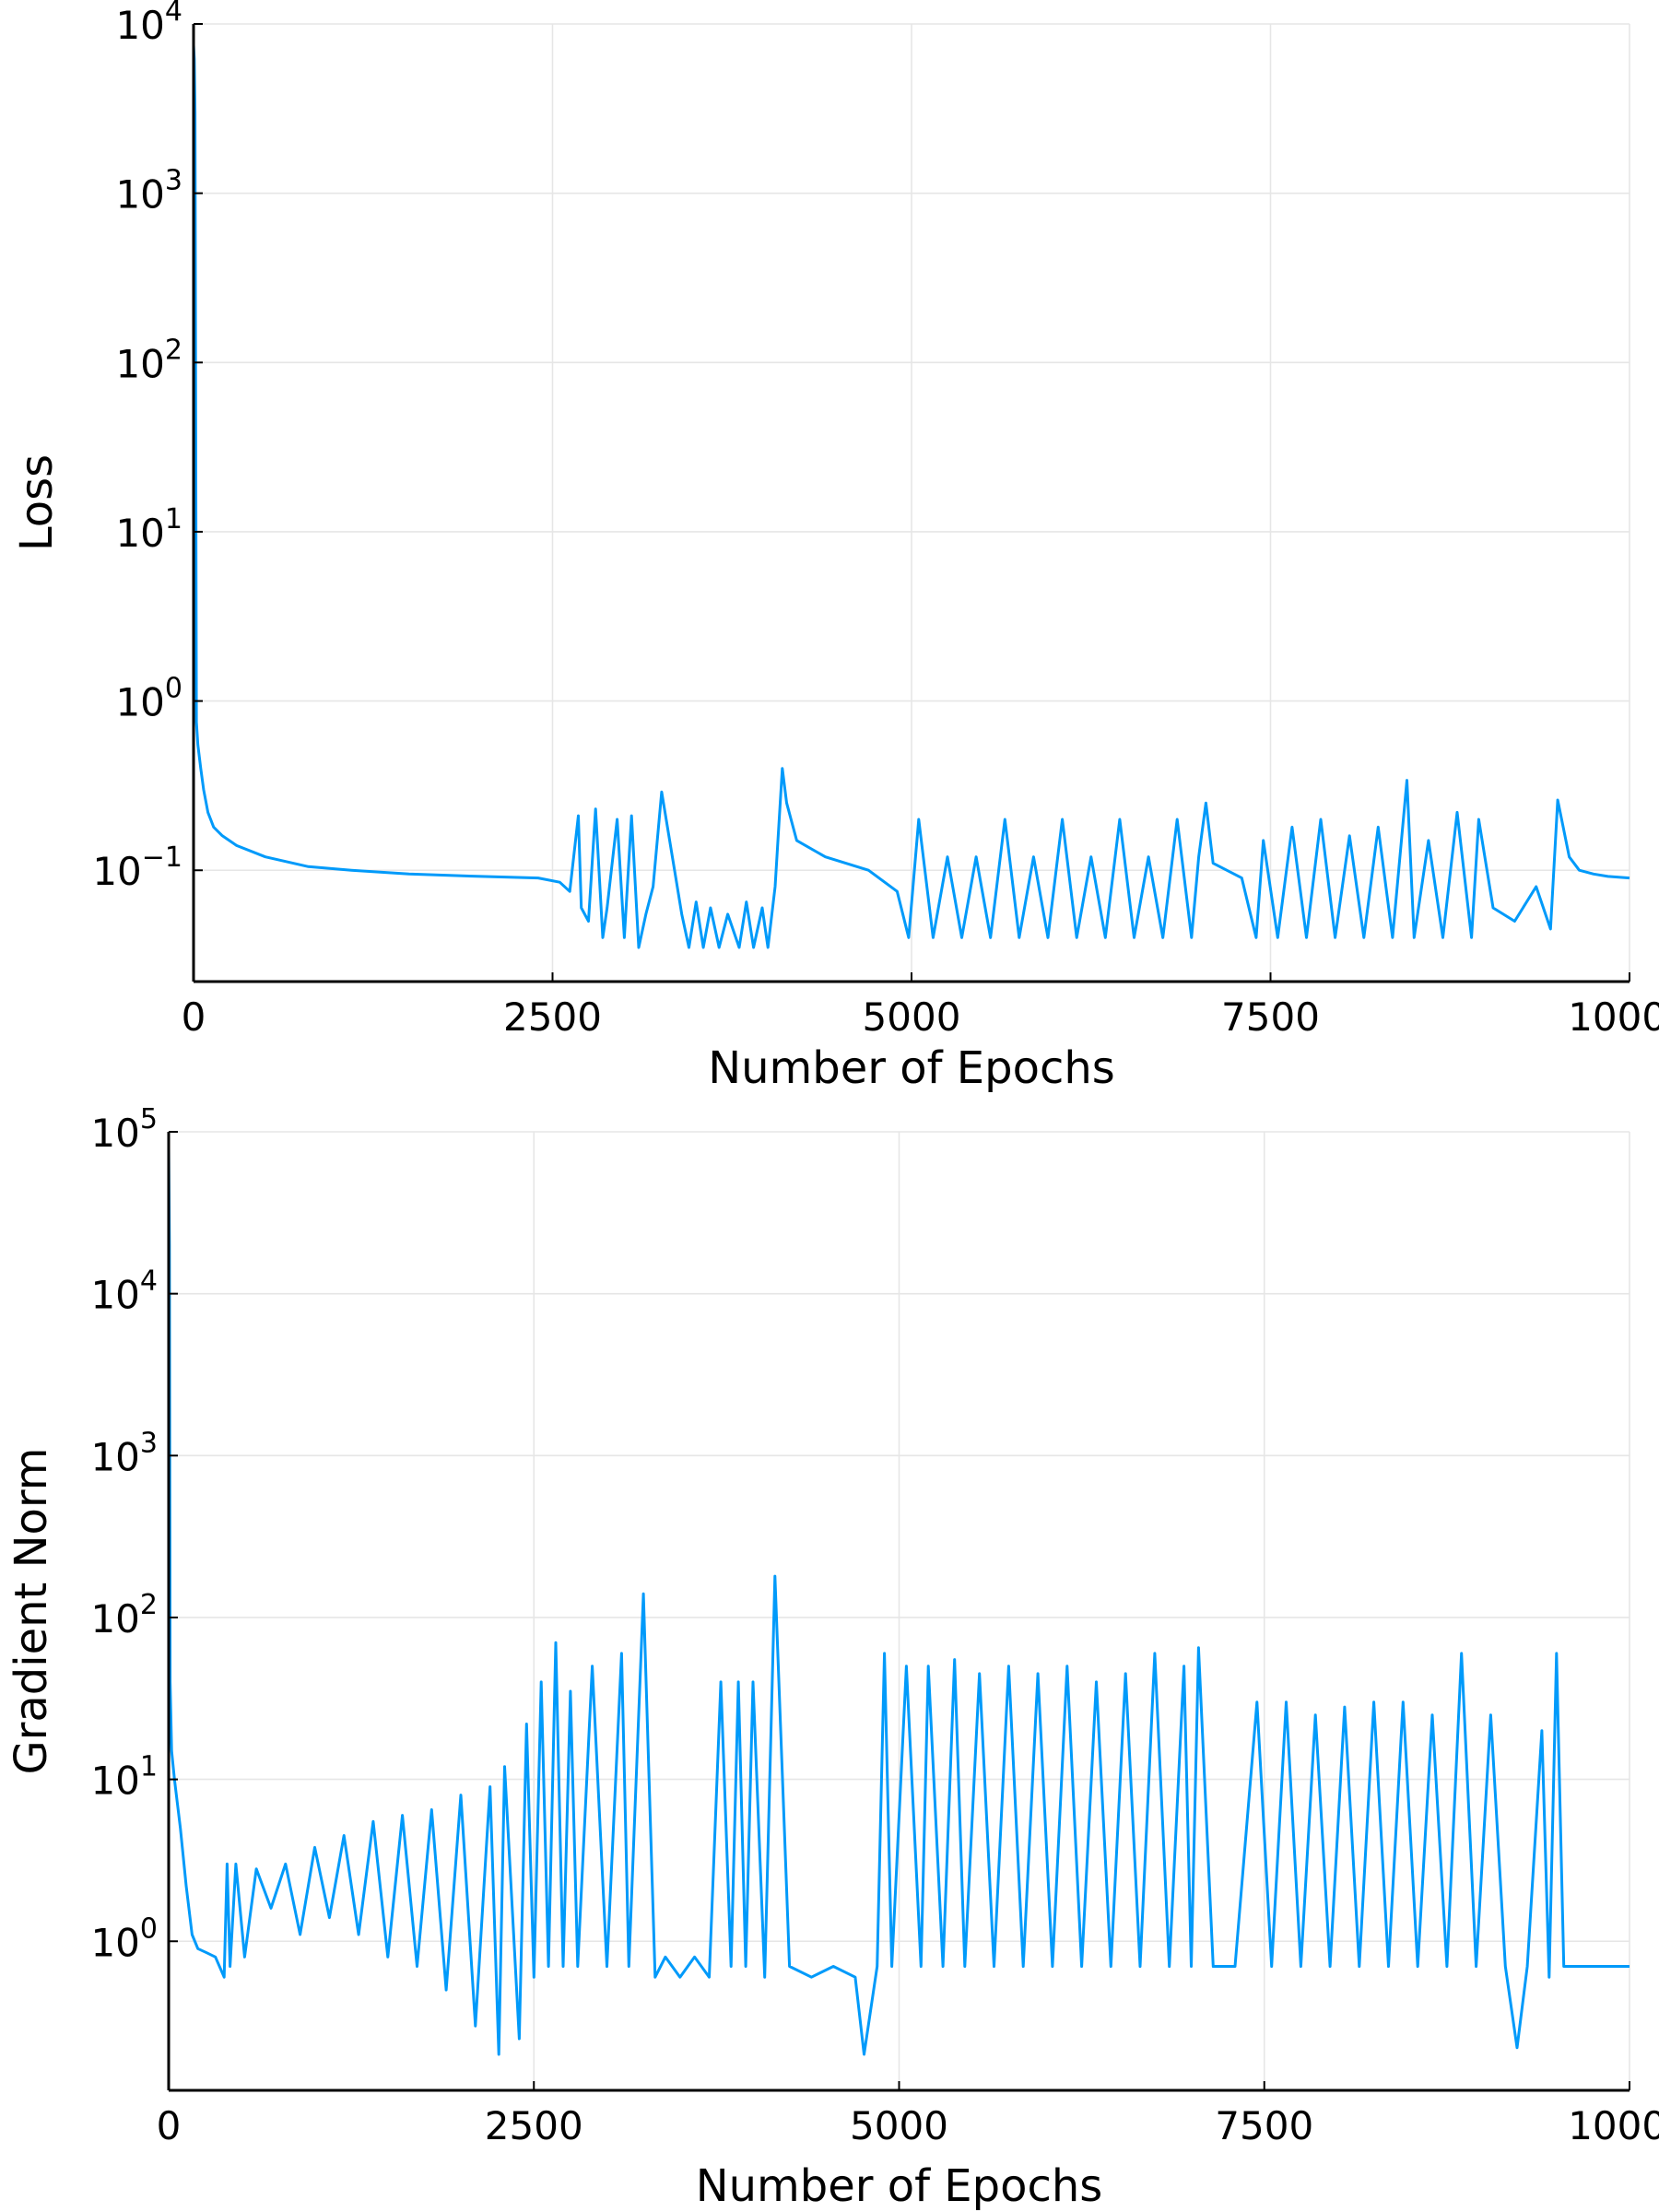 The width and height of the screenshot is (1659, 2212). I want to click on y-tick-exponent: −1, so click(162, 857).